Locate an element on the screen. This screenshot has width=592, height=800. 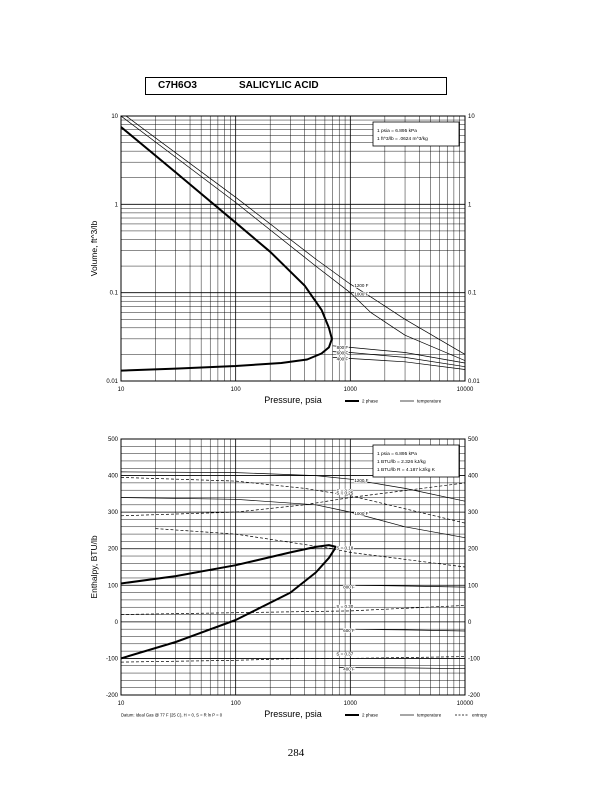
y-tick-label-left: 200 is located at coordinates (113, 550).